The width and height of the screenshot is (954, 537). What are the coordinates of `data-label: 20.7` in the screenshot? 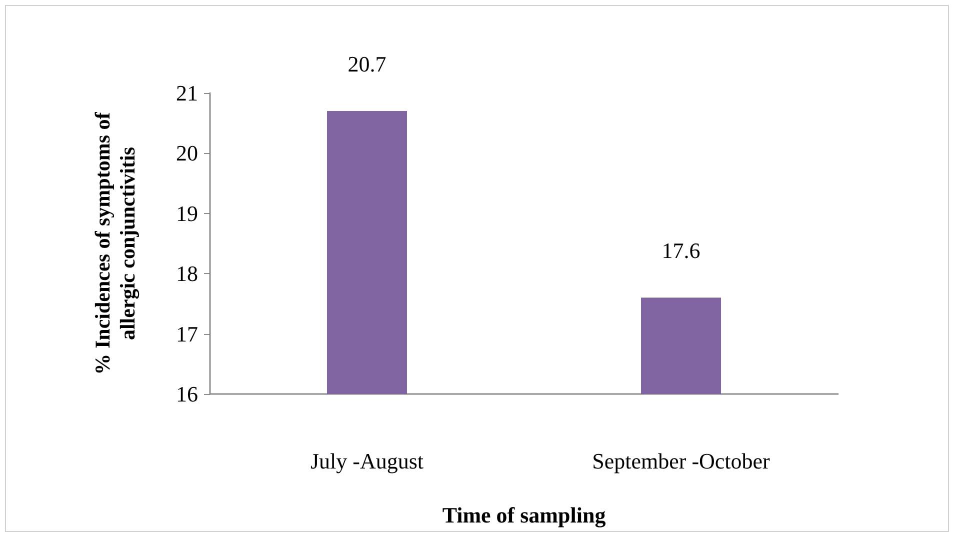 It's located at (367, 64).